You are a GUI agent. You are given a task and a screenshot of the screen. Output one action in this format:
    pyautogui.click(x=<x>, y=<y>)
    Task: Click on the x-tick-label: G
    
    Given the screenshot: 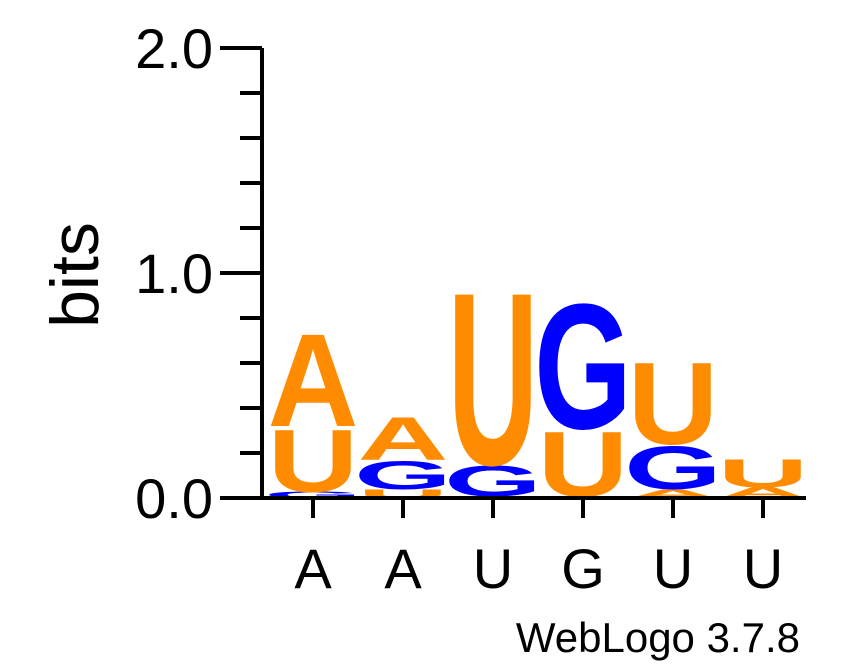 What is the action you would take?
    pyautogui.click(x=583, y=568)
    